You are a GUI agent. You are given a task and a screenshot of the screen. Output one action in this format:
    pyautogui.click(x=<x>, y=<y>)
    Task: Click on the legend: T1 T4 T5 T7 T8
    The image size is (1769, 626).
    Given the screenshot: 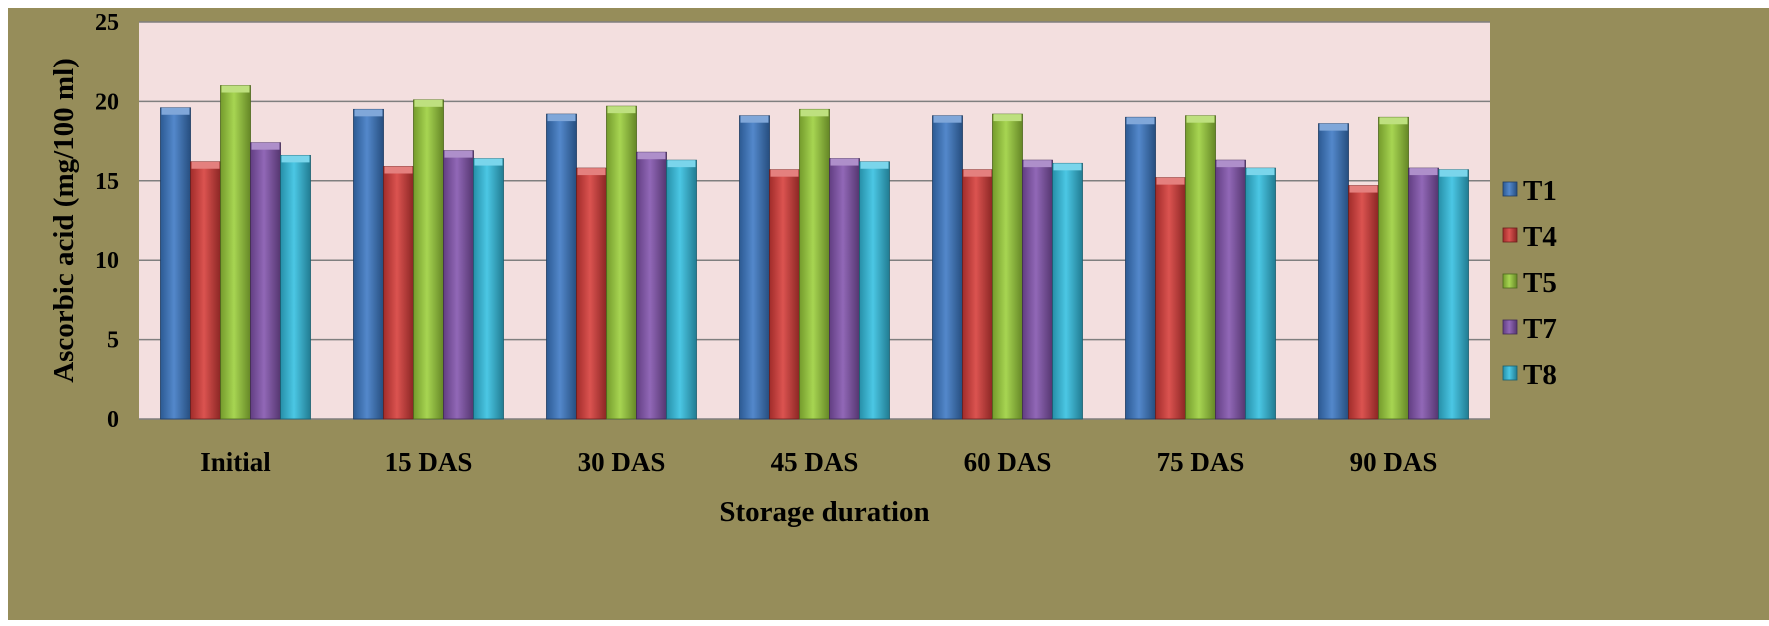 What is the action you would take?
    pyautogui.click(x=1628, y=286)
    